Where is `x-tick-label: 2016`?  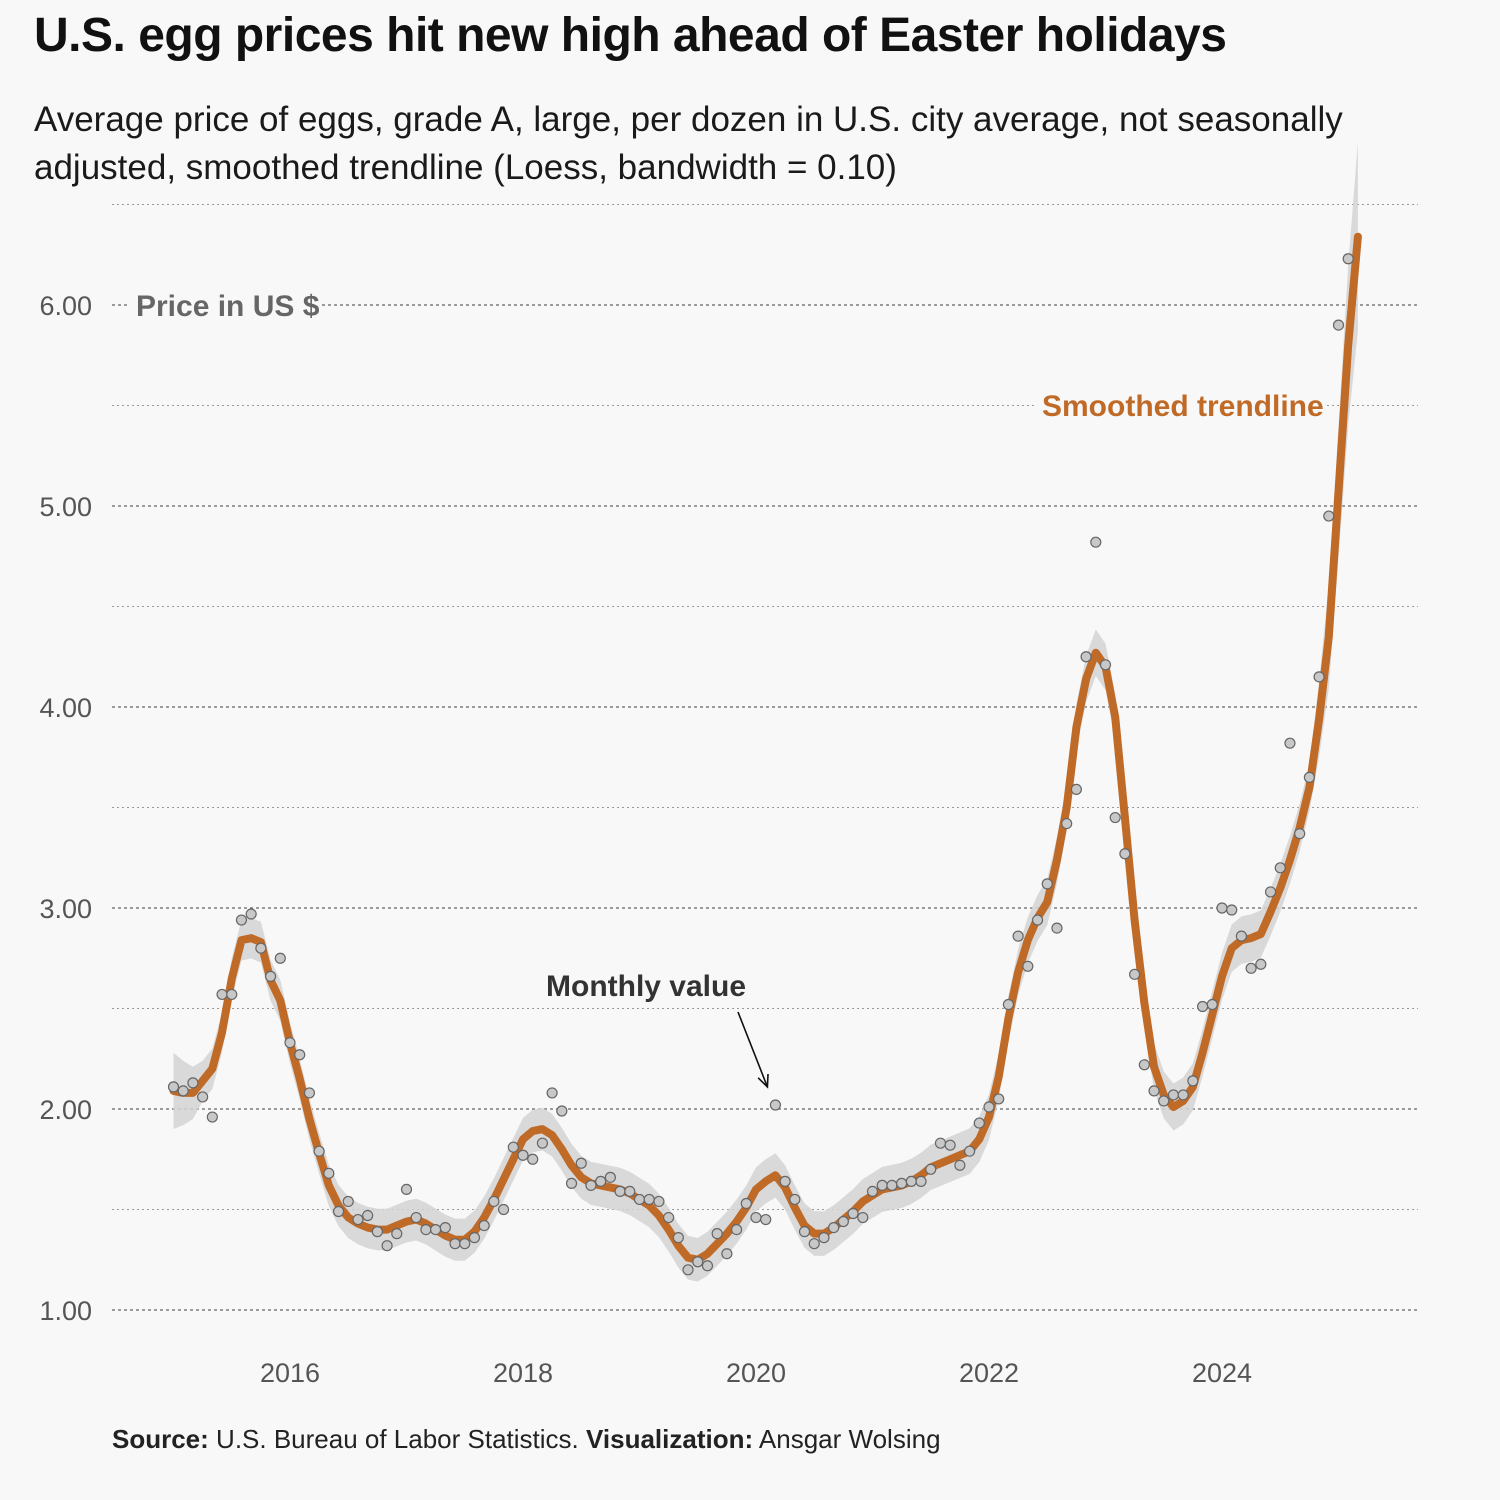 x-tick-label: 2016 is located at coordinates (290, 1373).